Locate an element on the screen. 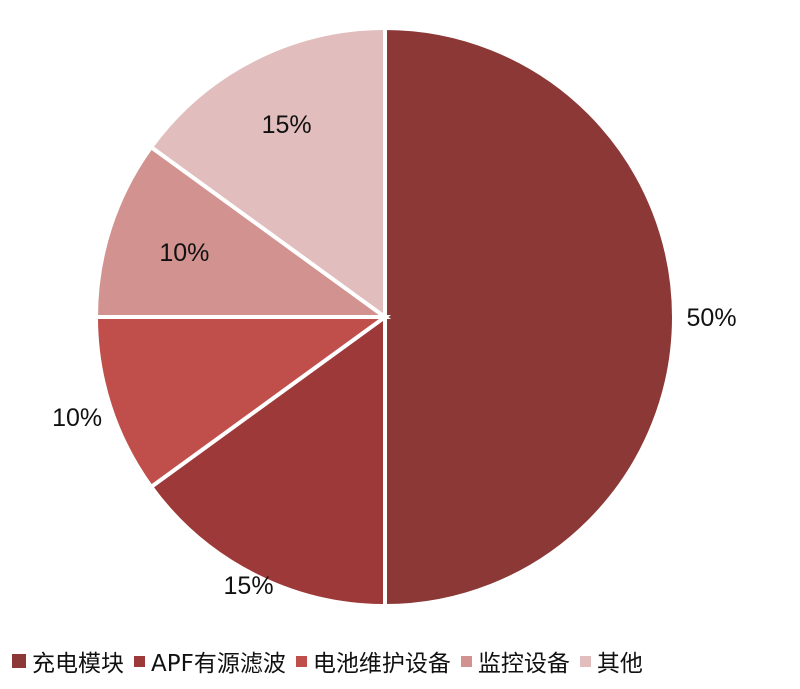  legend-item: 监控设备 is located at coordinates (515, 661).